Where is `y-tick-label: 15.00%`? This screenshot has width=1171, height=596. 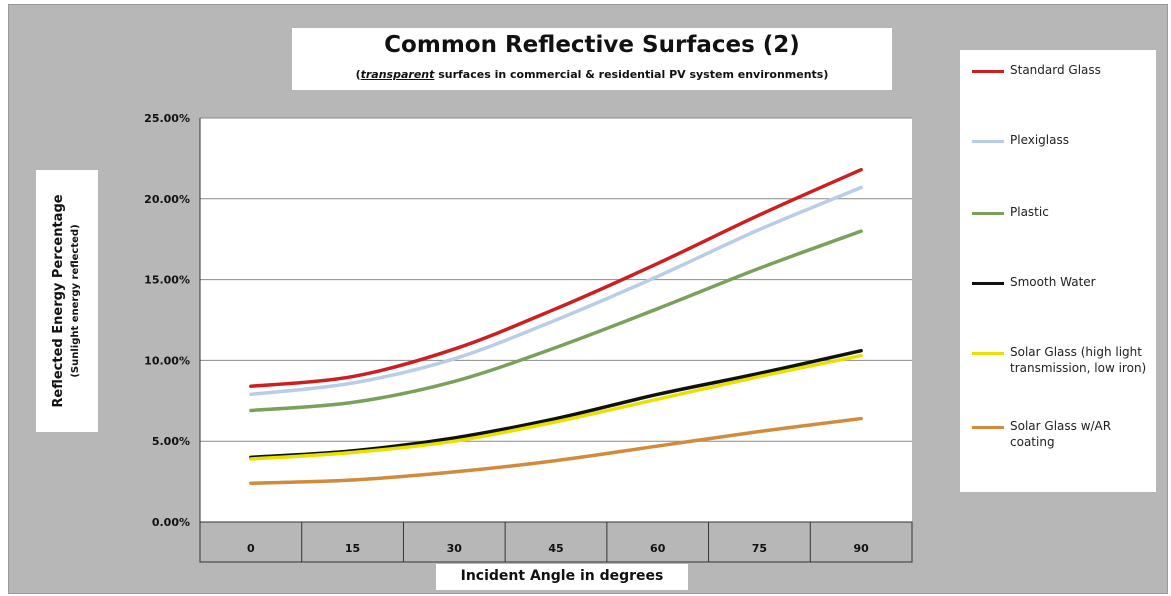
y-tick-label: 15.00% is located at coordinates (167, 280).